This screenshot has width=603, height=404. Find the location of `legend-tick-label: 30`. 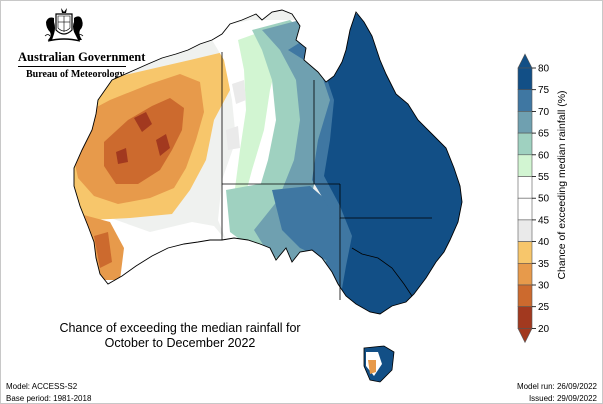

legend-tick-label: 30 is located at coordinates (544, 286).